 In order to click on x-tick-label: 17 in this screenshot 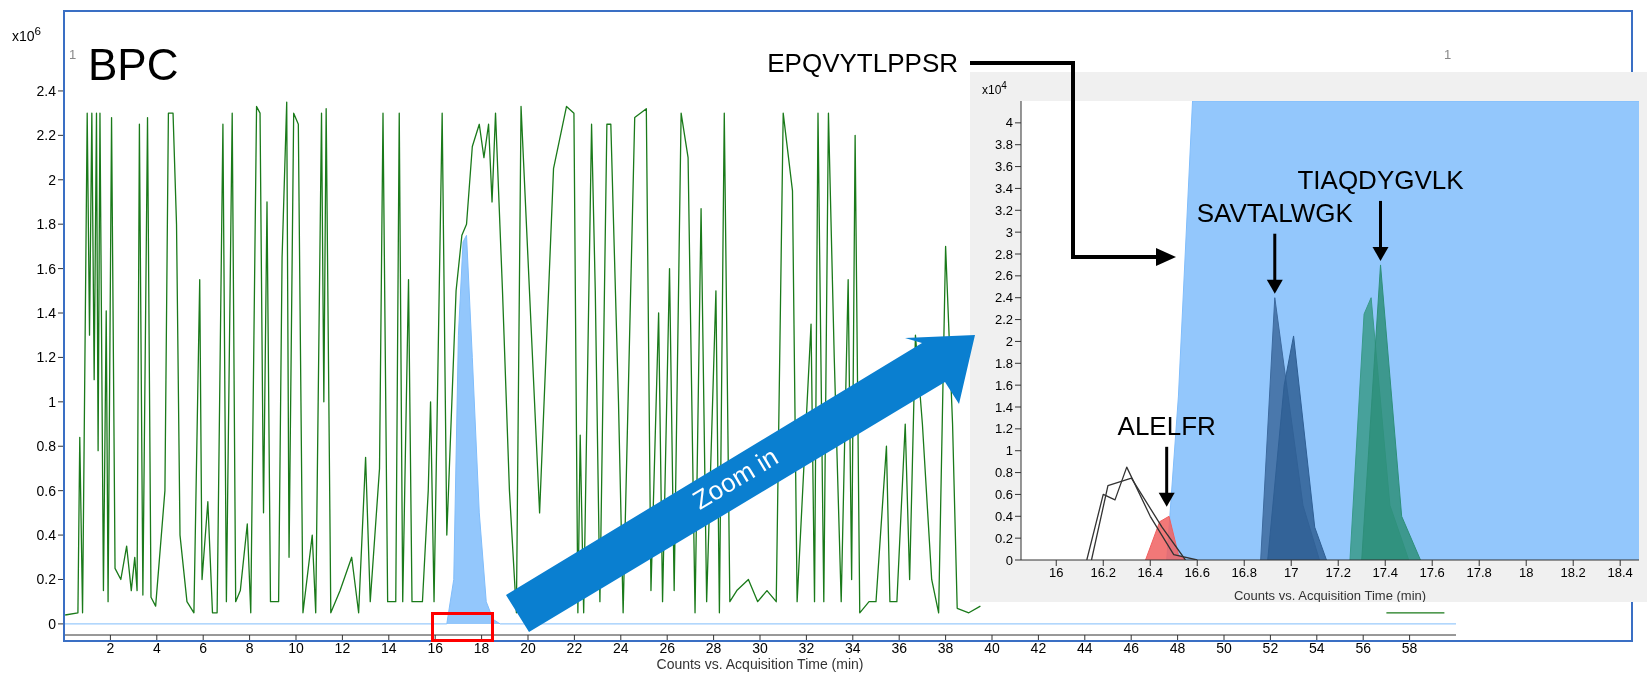, I will do `click(1291, 573)`.